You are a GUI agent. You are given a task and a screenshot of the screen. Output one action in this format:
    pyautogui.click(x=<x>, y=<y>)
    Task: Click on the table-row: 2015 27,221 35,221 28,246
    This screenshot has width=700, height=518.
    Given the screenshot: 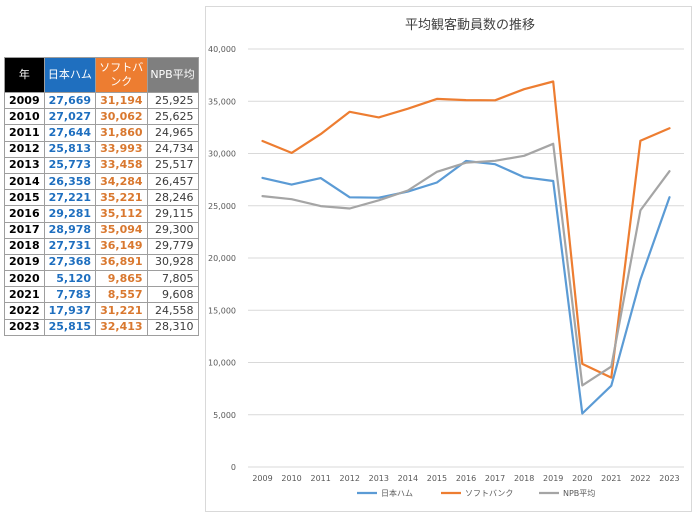 What is the action you would take?
    pyautogui.click(x=101, y=198)
    